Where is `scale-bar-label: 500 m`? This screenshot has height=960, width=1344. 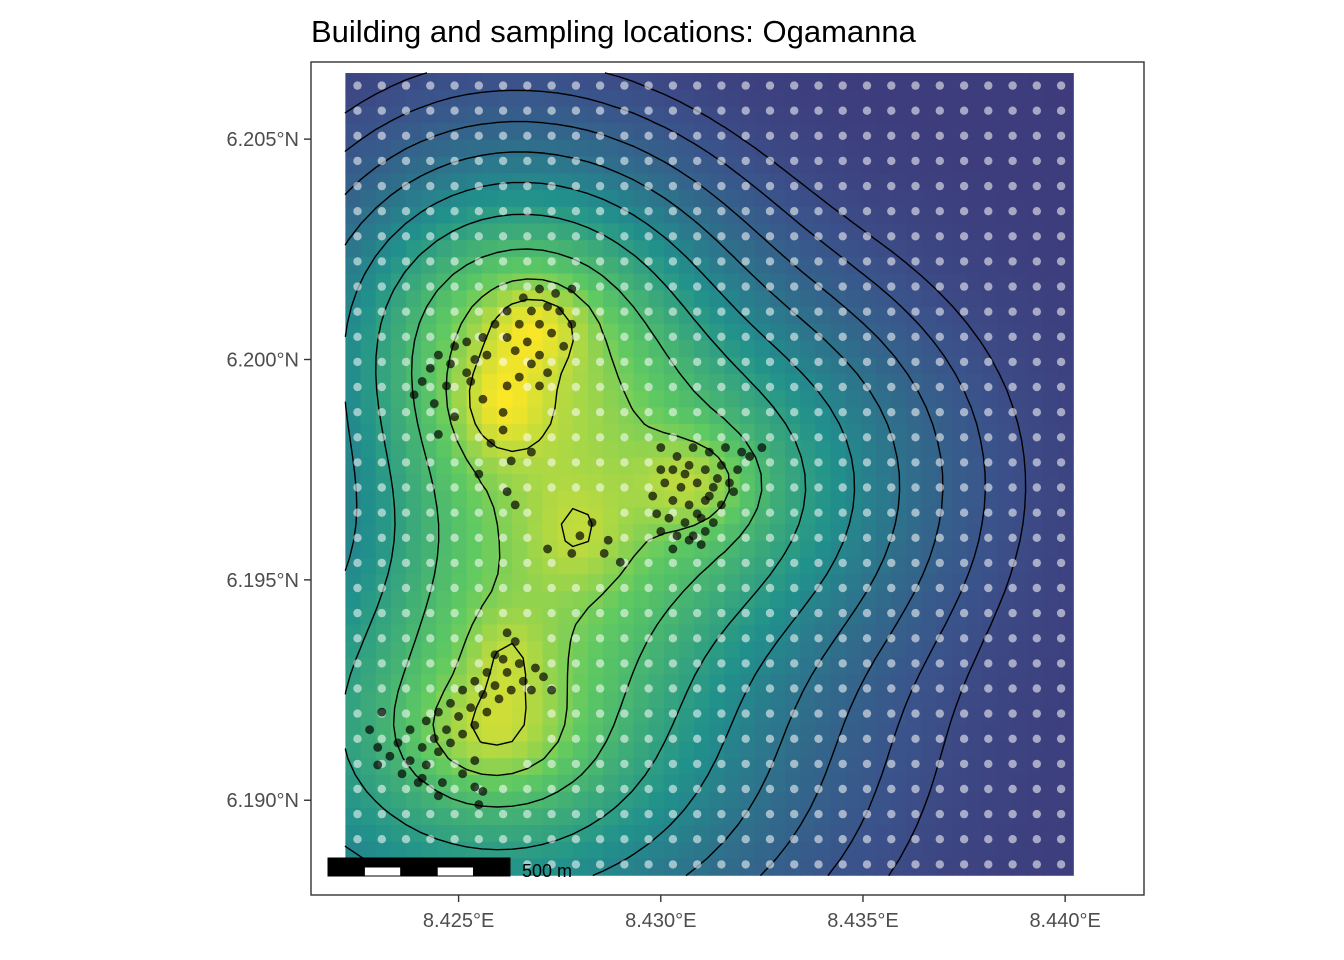
scale-bar-label: 500 m is located at coordinates (547, 871).